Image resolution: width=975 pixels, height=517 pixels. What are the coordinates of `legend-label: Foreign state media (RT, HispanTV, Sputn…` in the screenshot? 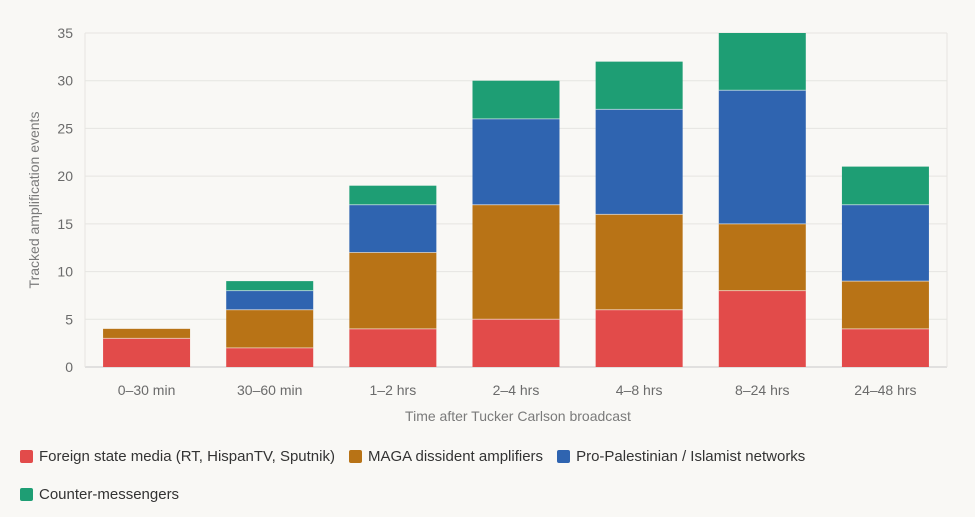 It's located at (187, 456).